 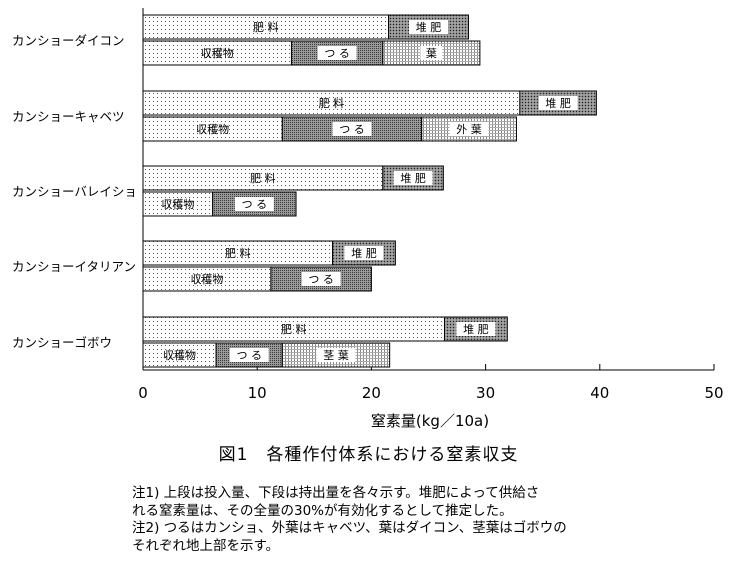 What do you see at coordinates (371, 393) in the screenshot?
I see `x-tick-label: 20` at bounding box center [371, 393].